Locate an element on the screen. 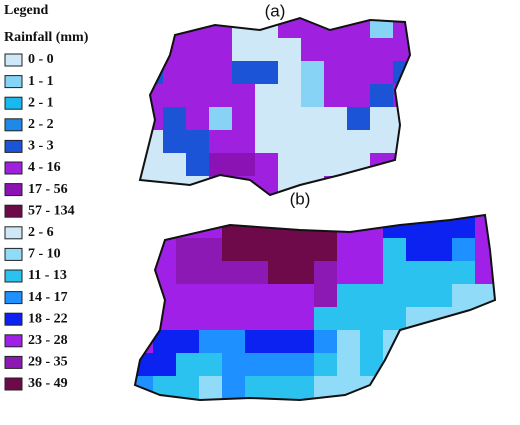  legend-label: 4 - 16 is located at coordinates (44, 167).